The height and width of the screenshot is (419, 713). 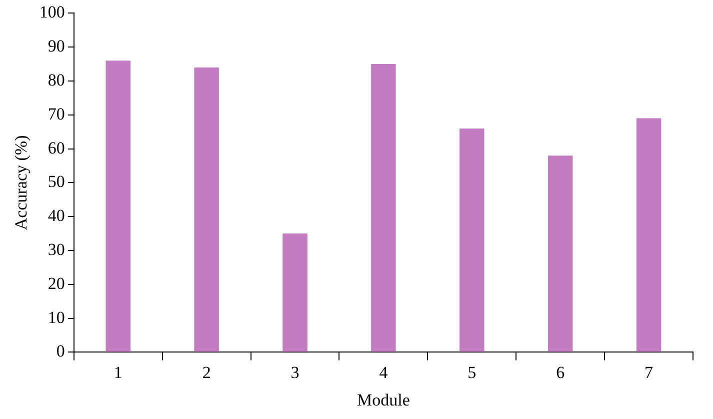 What do you see at coordinates (56, 283) in the screenshot?
I see `y-tick-label: 20` at bounding box center [56, 283].